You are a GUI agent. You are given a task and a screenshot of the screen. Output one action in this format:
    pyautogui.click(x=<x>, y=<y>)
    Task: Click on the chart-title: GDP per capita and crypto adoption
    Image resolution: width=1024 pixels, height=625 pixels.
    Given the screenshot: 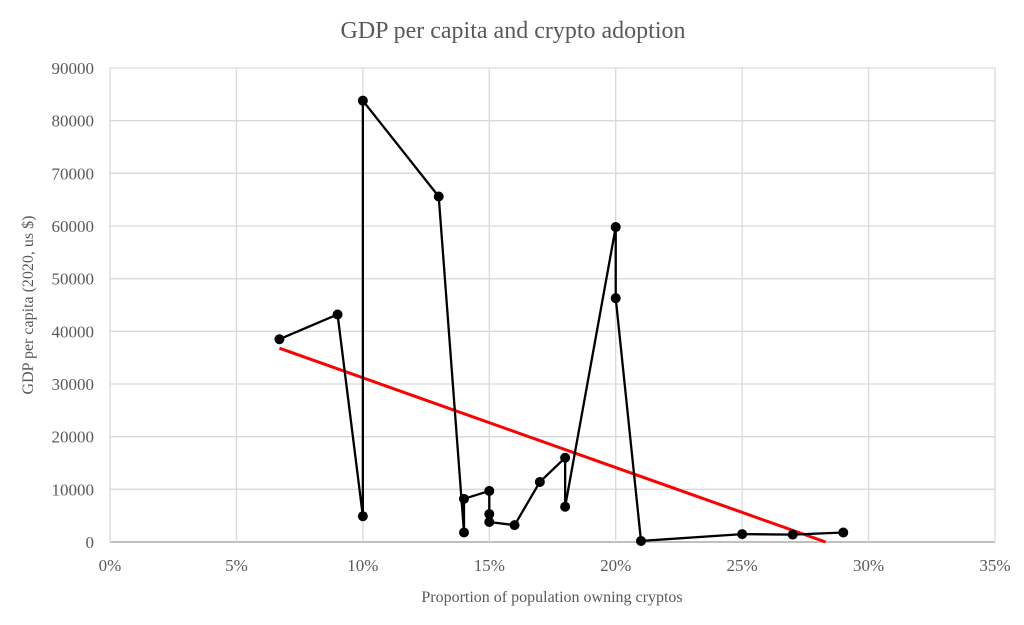 What is the action you would take?
    pyautogui.click(x=512, y=31)
    